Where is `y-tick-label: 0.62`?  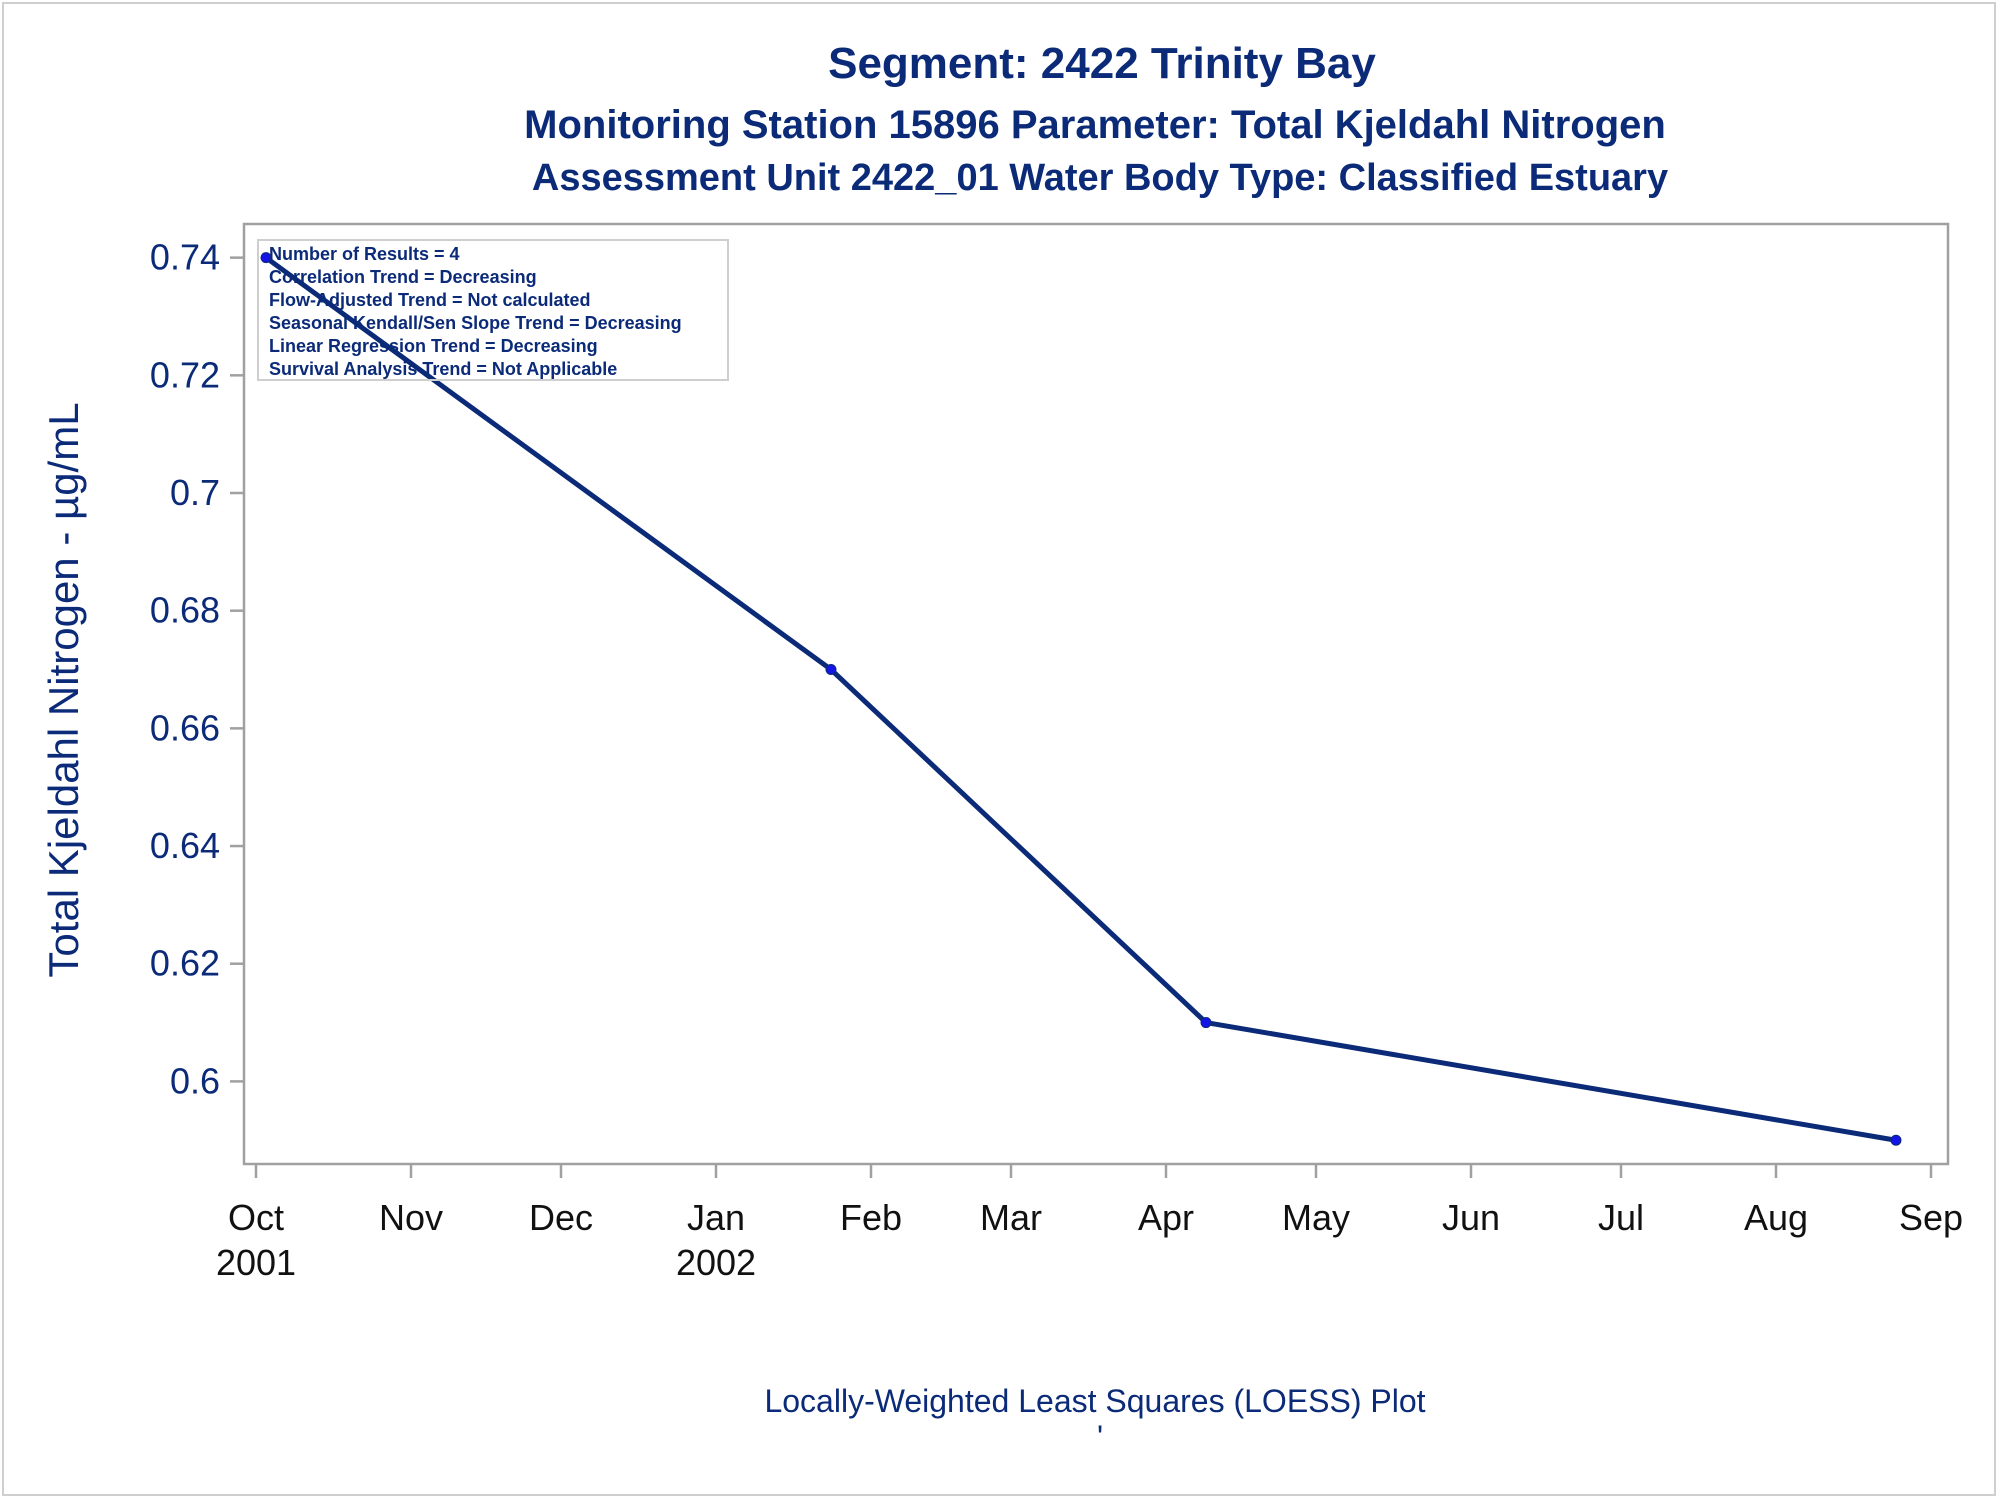
y-tick-label: 0.62 is located at coordinates (185, 963).